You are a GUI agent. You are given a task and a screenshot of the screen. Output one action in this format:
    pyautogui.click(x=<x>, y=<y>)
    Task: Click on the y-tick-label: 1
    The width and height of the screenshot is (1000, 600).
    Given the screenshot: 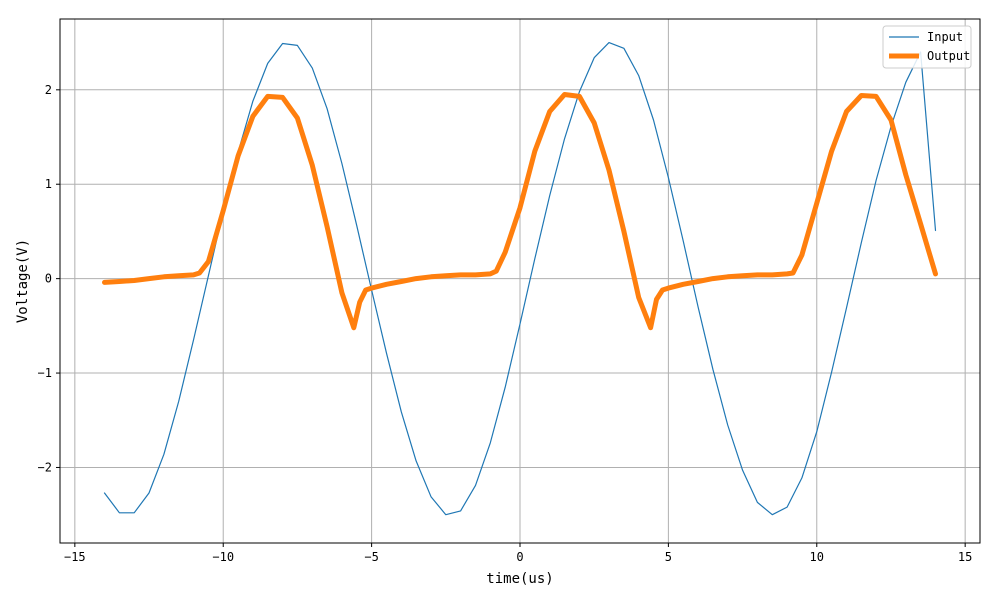 What is the action you would take?
    pyautogui.click(x=48, y=184)
    